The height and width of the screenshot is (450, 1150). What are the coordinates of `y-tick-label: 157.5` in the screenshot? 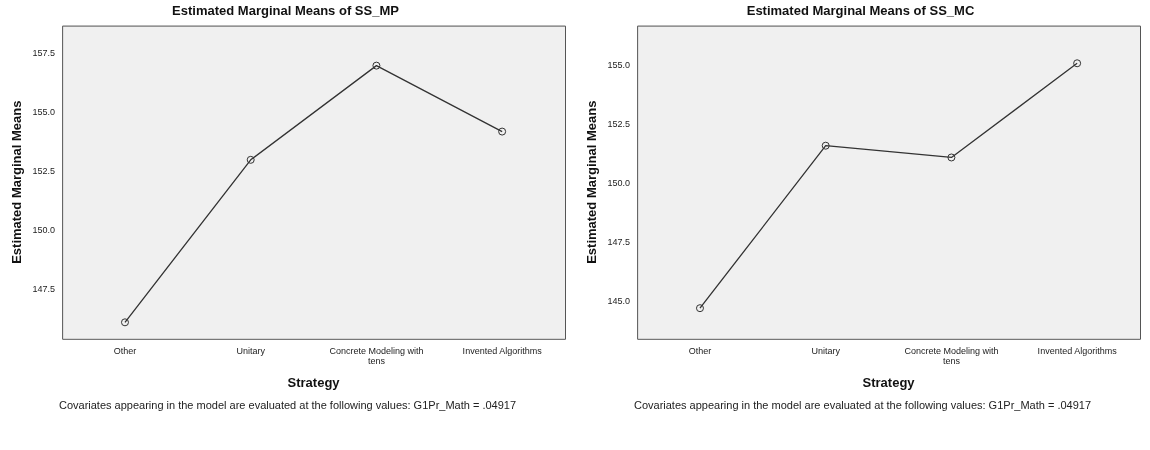 It's located at (44, 53).